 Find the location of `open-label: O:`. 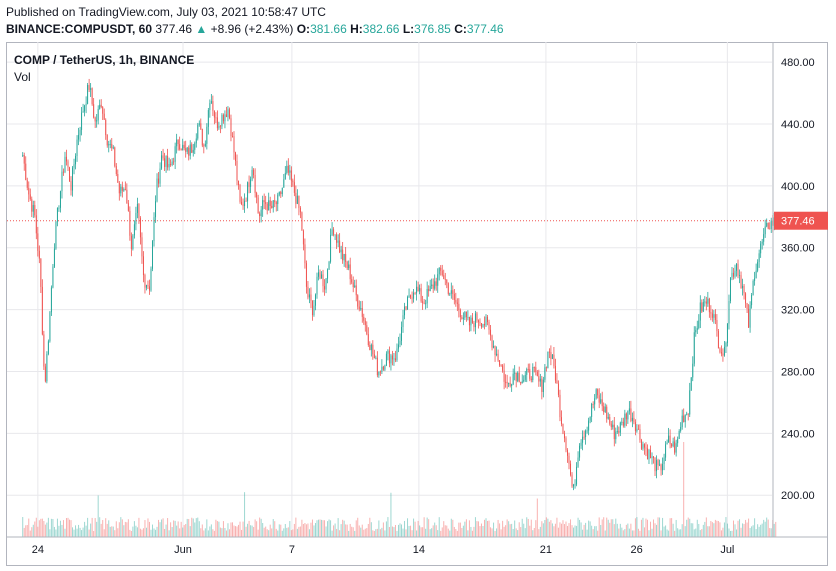

open-label: O: is located at coordinates (303, 29).